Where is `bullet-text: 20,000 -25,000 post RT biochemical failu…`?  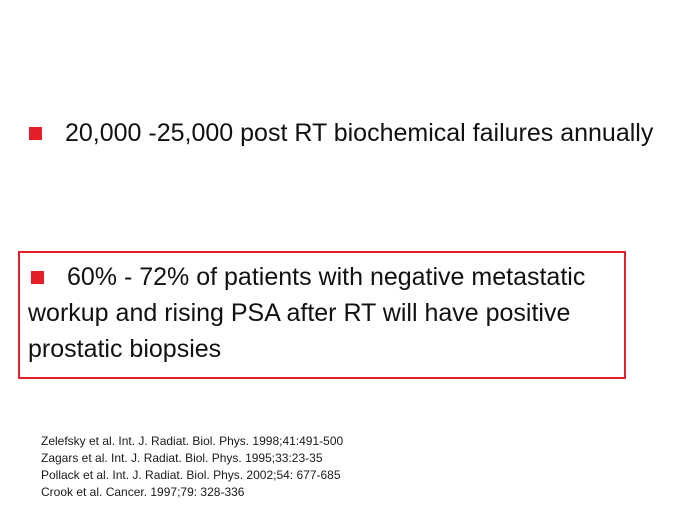 bullet-text: 20,000 -25,000 post RT biochemical failu… is located at coordinates (359, 133).